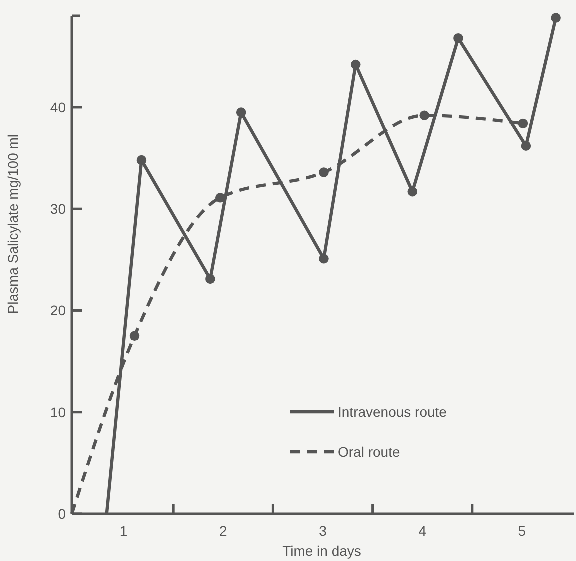 The width and height of the screenshot is (576, 561). Describe the element at coordinates (322, 551) in the screenshot. I see `x-axis-title: Time in days` at that location.